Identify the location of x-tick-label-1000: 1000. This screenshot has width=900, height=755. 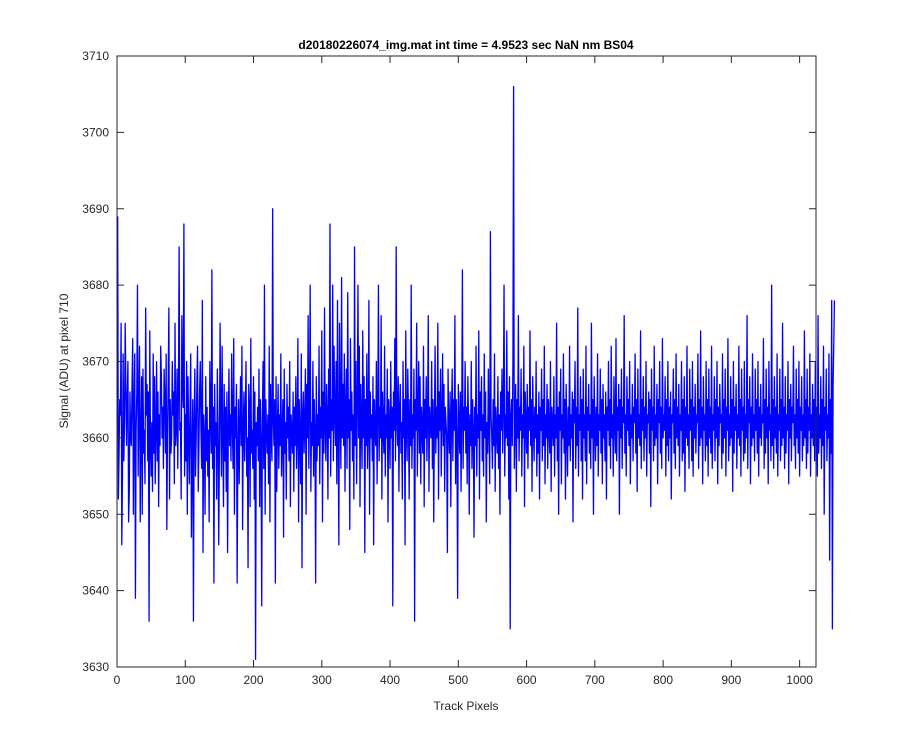
(799, 680).